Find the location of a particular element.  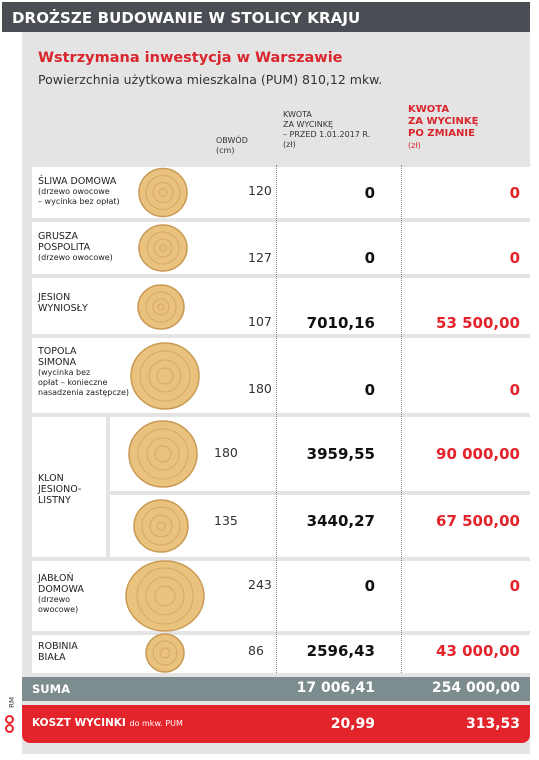

tree-name: JESION WYNIOSŁY is located at coordinates (60, 303).